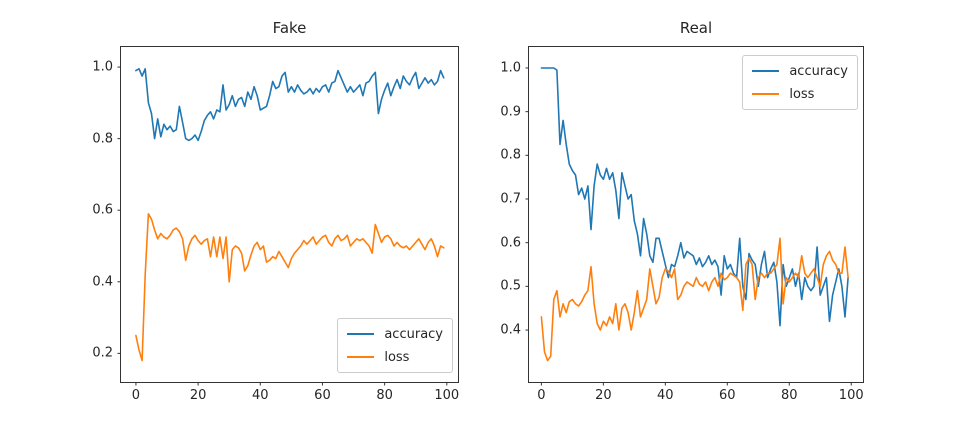  Describe the element at coordinates (510, 155) in the screenshot. I see `ytick-label-real: 0.8` at that location.